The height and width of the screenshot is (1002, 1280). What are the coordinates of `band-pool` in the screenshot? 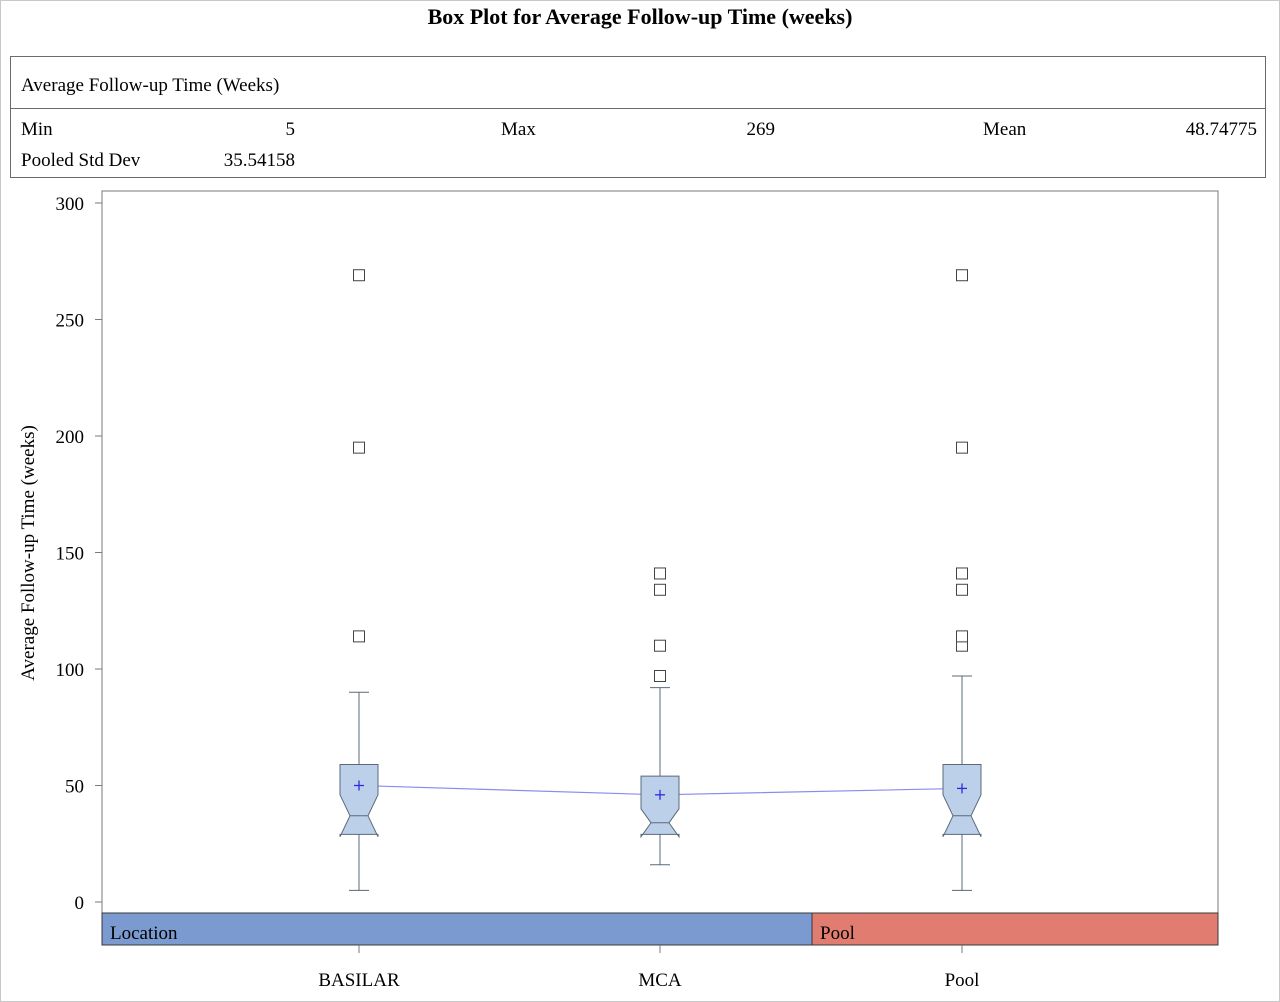 It's located at (1015, 929).